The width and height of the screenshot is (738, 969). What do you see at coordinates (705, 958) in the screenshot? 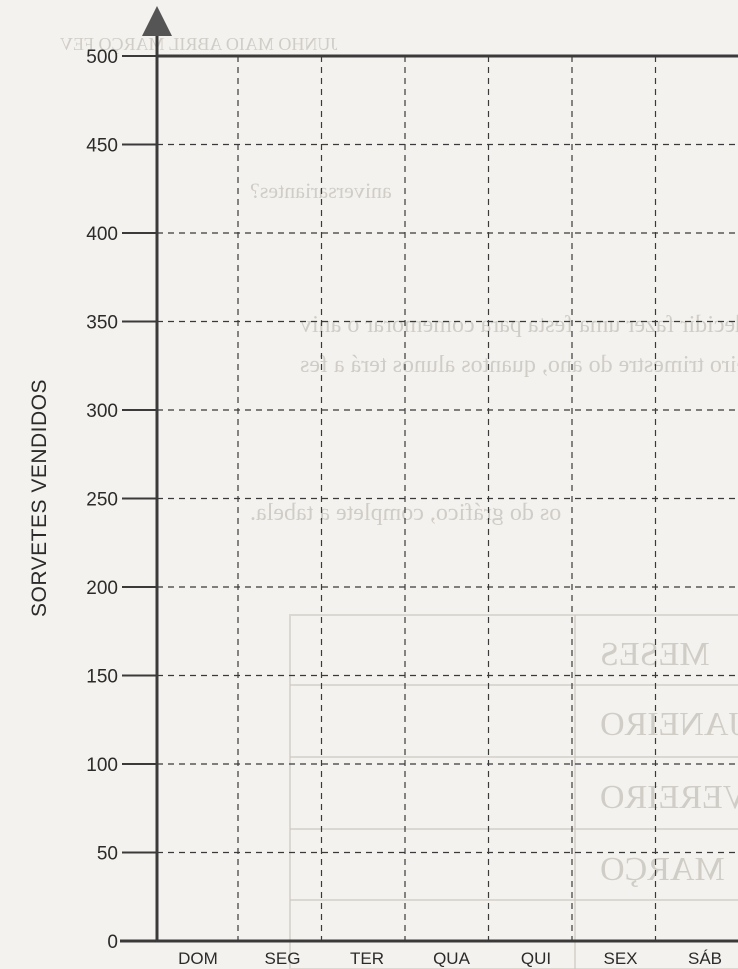
I see `x-category-label: SÁB` at bounding box center [705, 958].